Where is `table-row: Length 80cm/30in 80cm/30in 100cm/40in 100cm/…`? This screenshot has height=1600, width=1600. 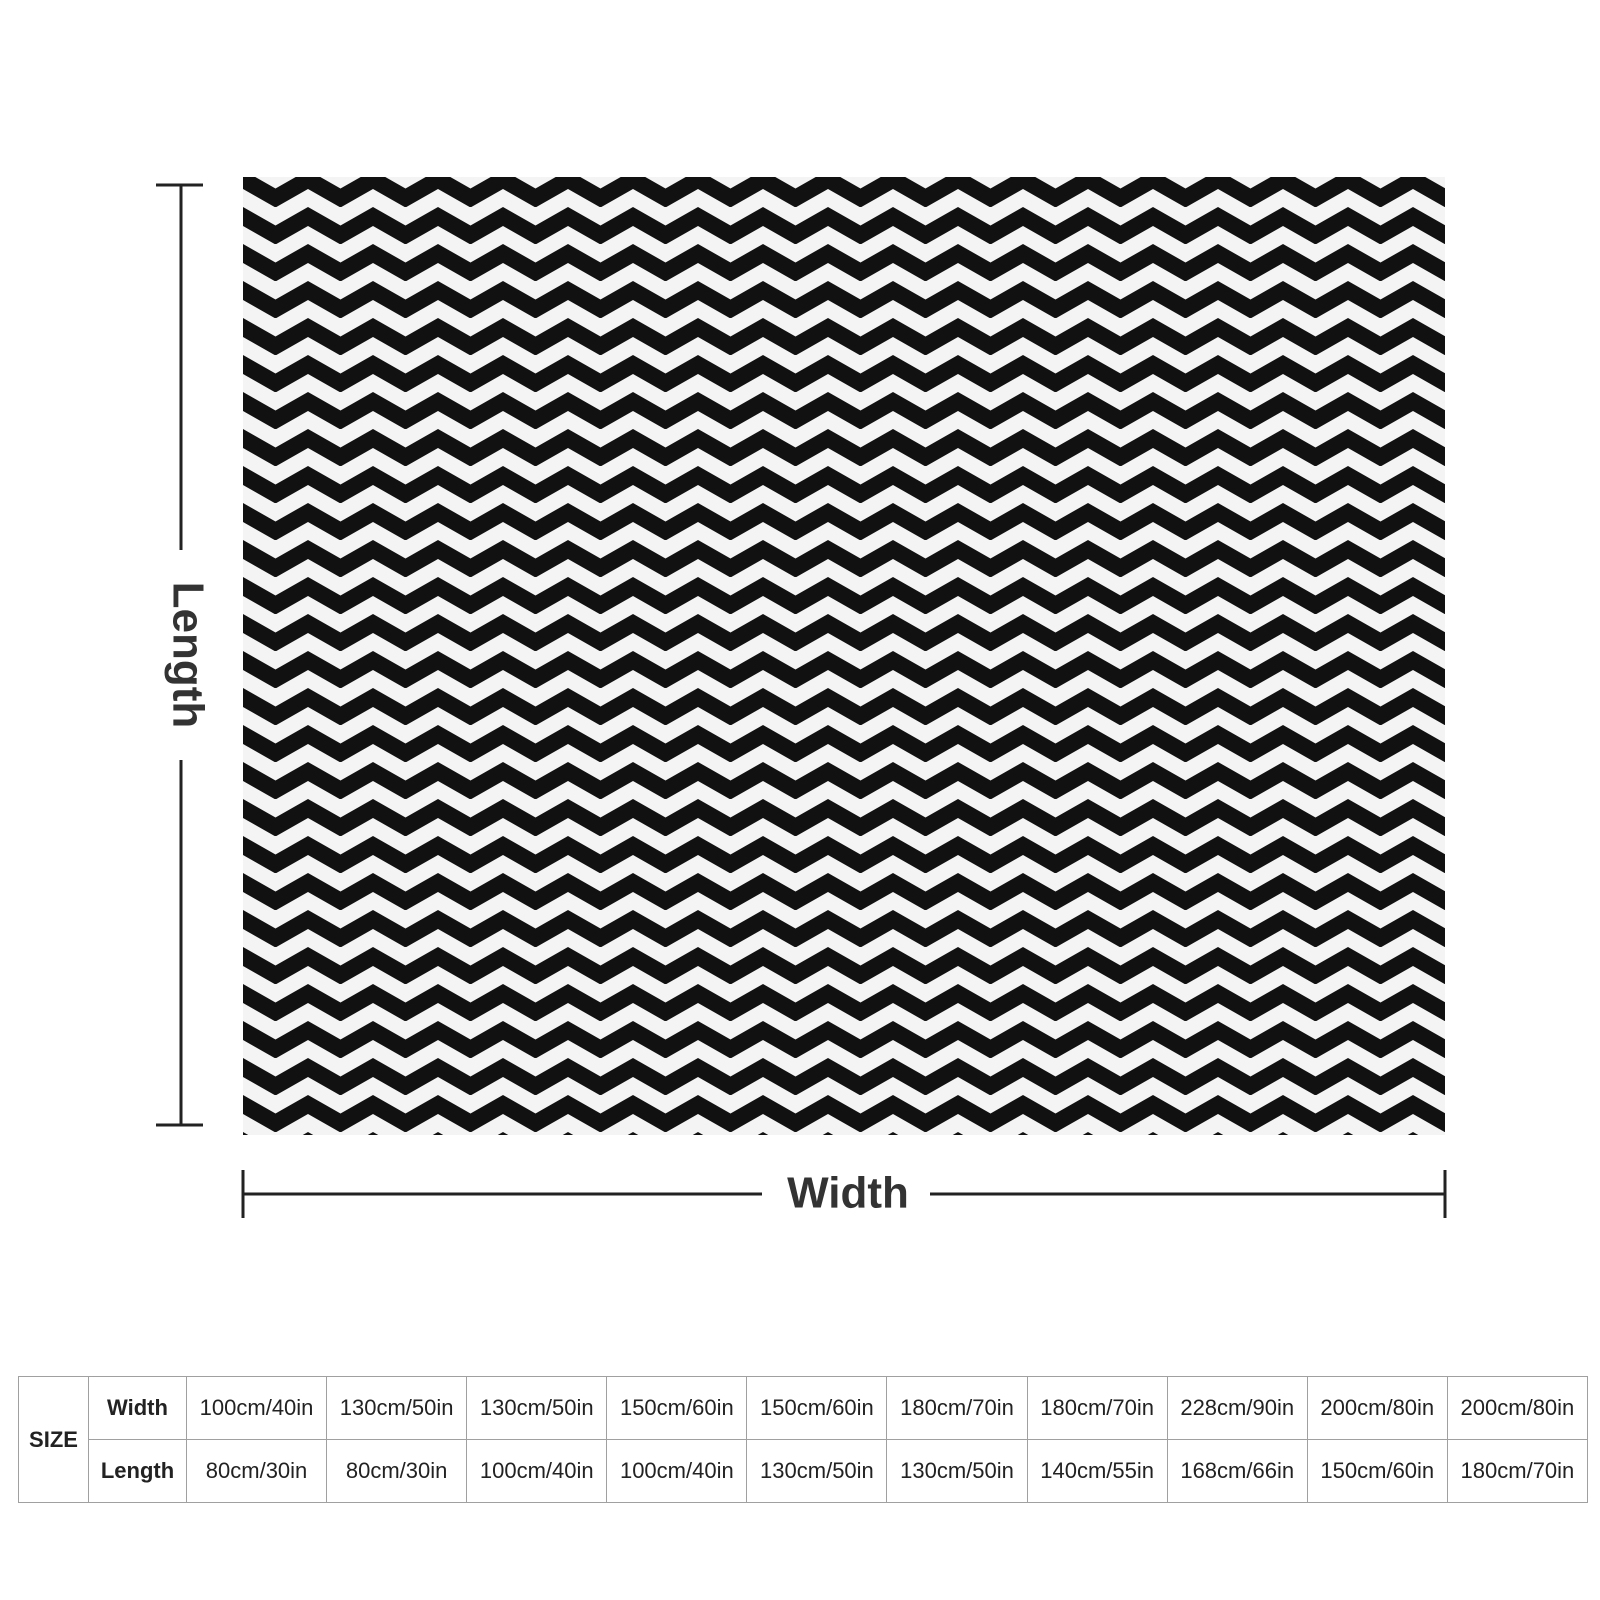 table-row: Length 80cm/30in 80cm/30in 100cm/40in 100cm/… is located at coordinates (804, 1471).